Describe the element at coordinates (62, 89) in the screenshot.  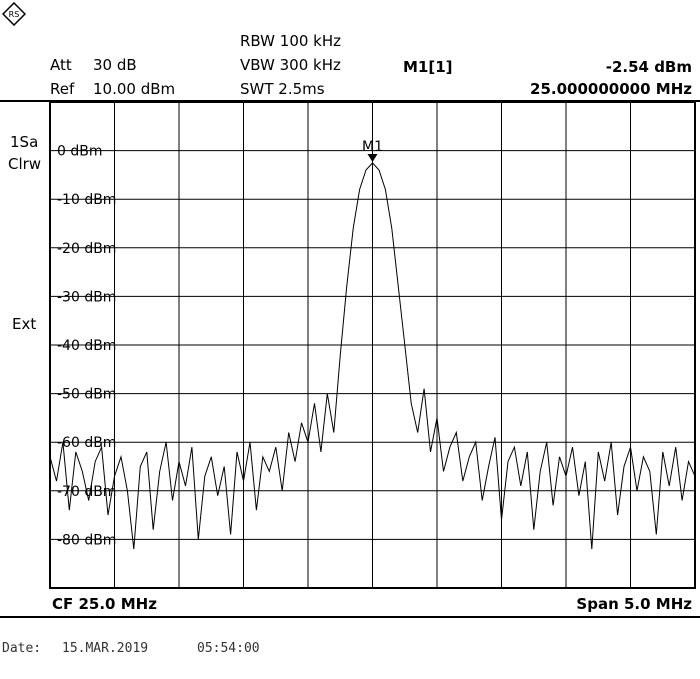
I see `ref-label: Ref` at that location.